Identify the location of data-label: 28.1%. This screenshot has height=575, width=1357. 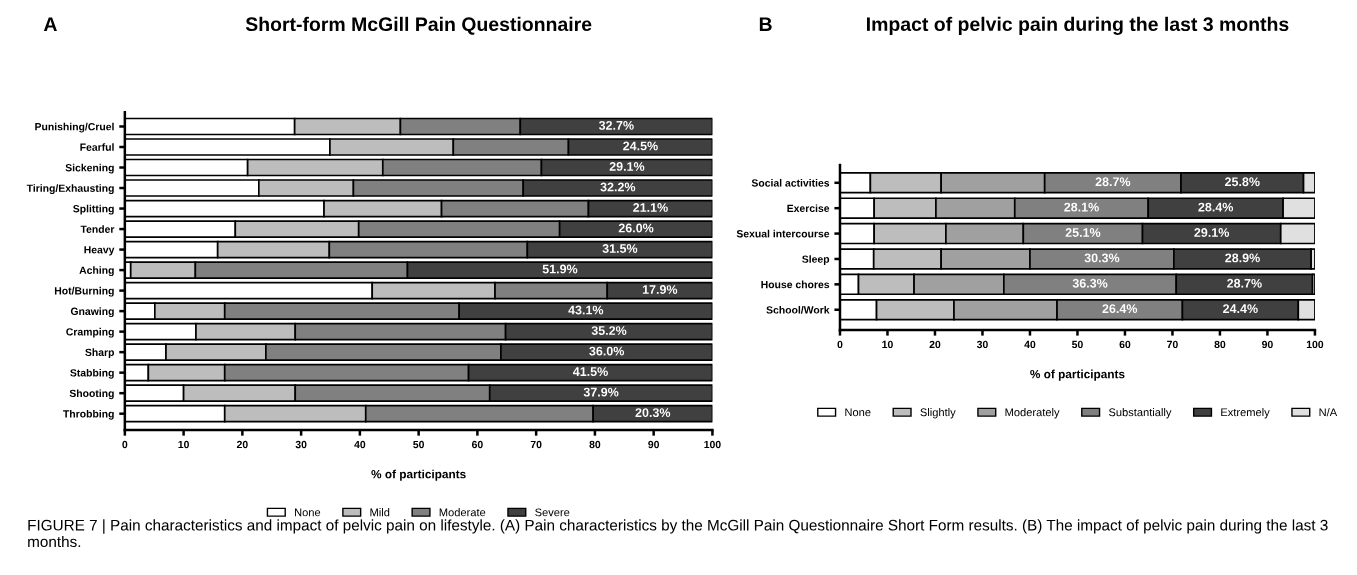
(1081, 207).